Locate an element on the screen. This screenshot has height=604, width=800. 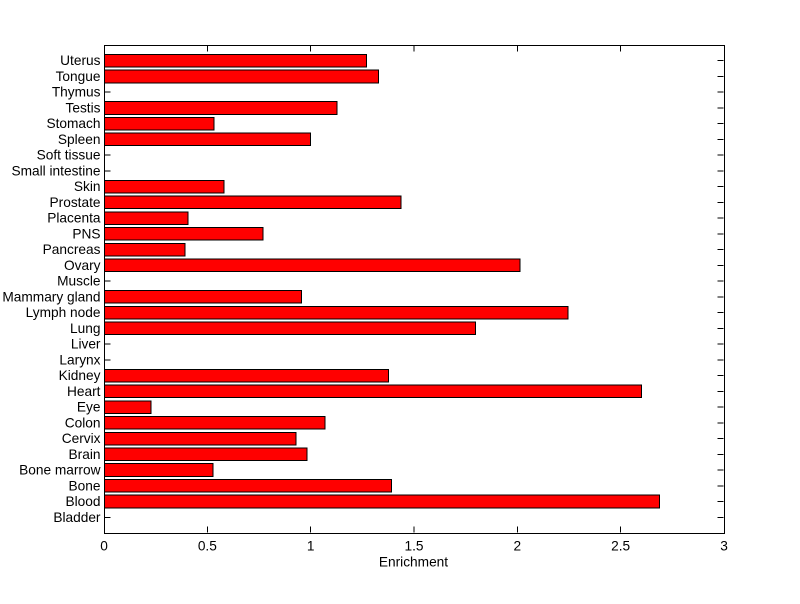
svg-text: Eye is located at coordinates (89, 407).